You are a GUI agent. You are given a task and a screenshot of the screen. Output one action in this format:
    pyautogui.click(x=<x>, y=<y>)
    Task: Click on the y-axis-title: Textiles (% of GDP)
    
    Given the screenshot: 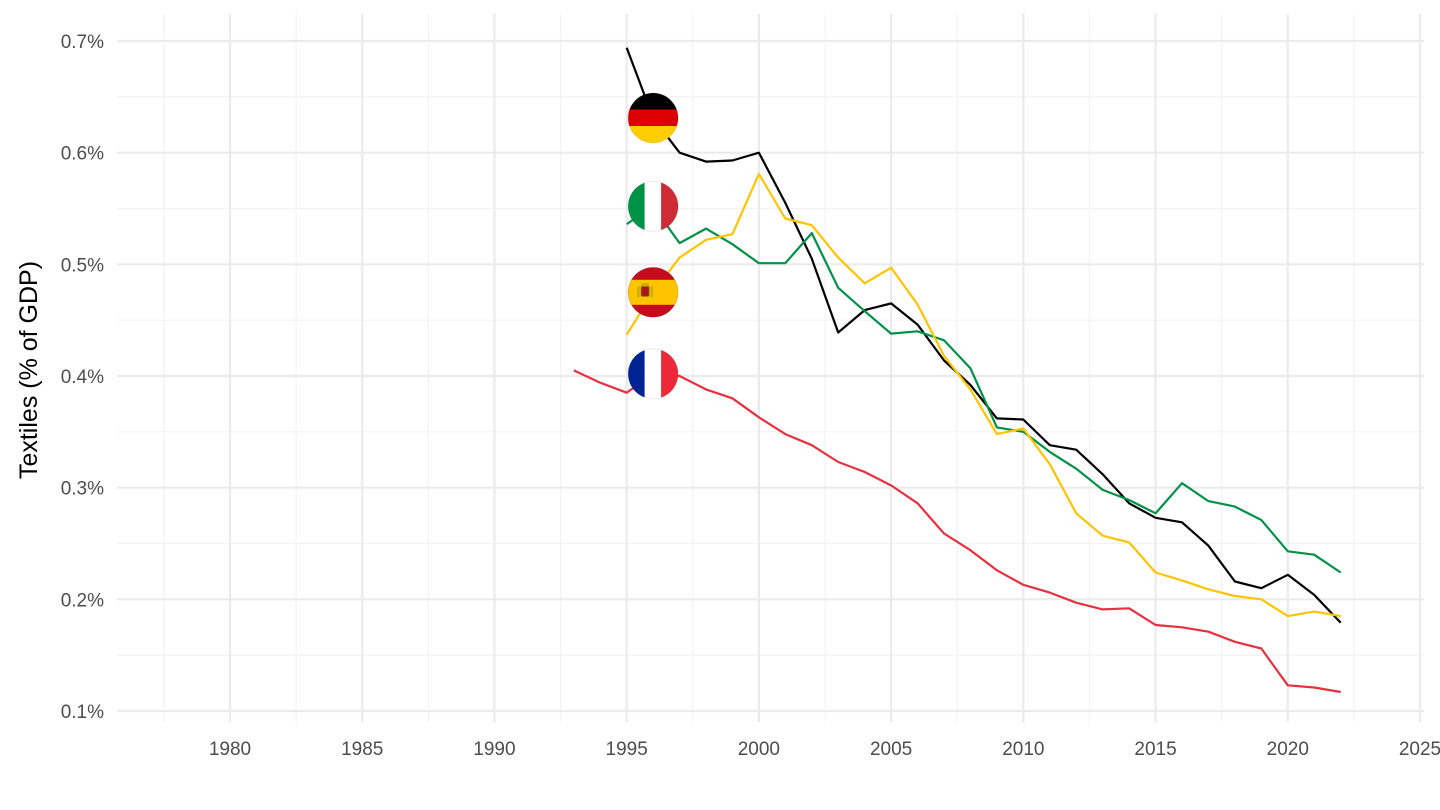 What is the action you would take?
    pyautogui.click(x=29, y=370)
    